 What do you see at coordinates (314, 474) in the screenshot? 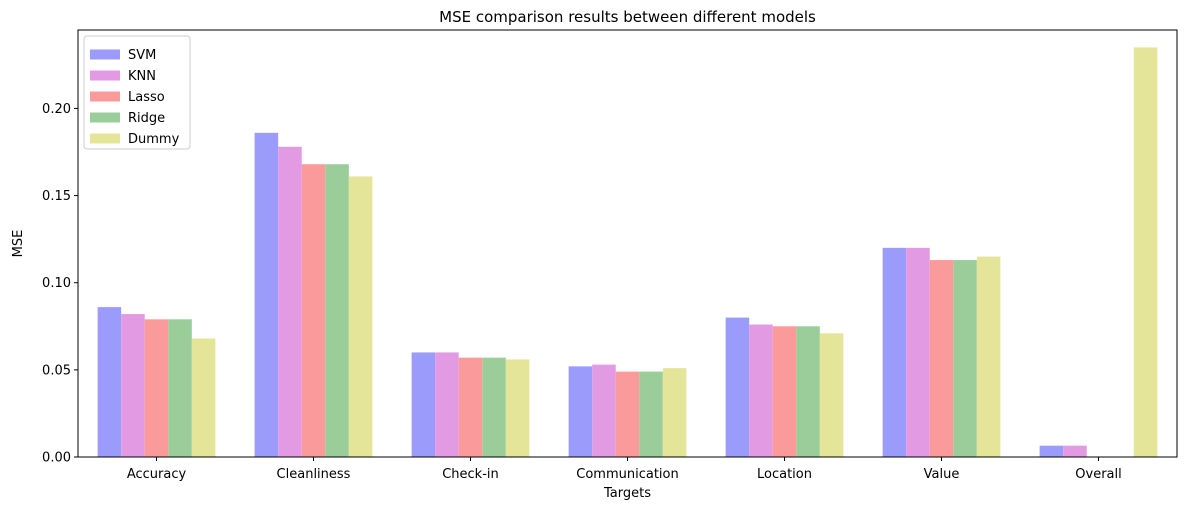
I see `x-tick-label: Cleanliness` at bounding box center [314, 474].